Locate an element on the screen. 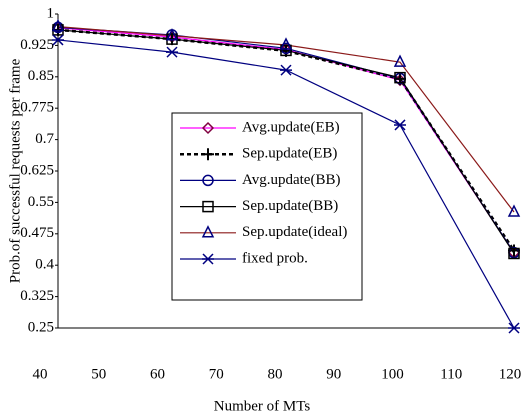 This screenshot has width=526, height=417. legend-label: Sep.update(BB) is located at coordinates (290, 206).